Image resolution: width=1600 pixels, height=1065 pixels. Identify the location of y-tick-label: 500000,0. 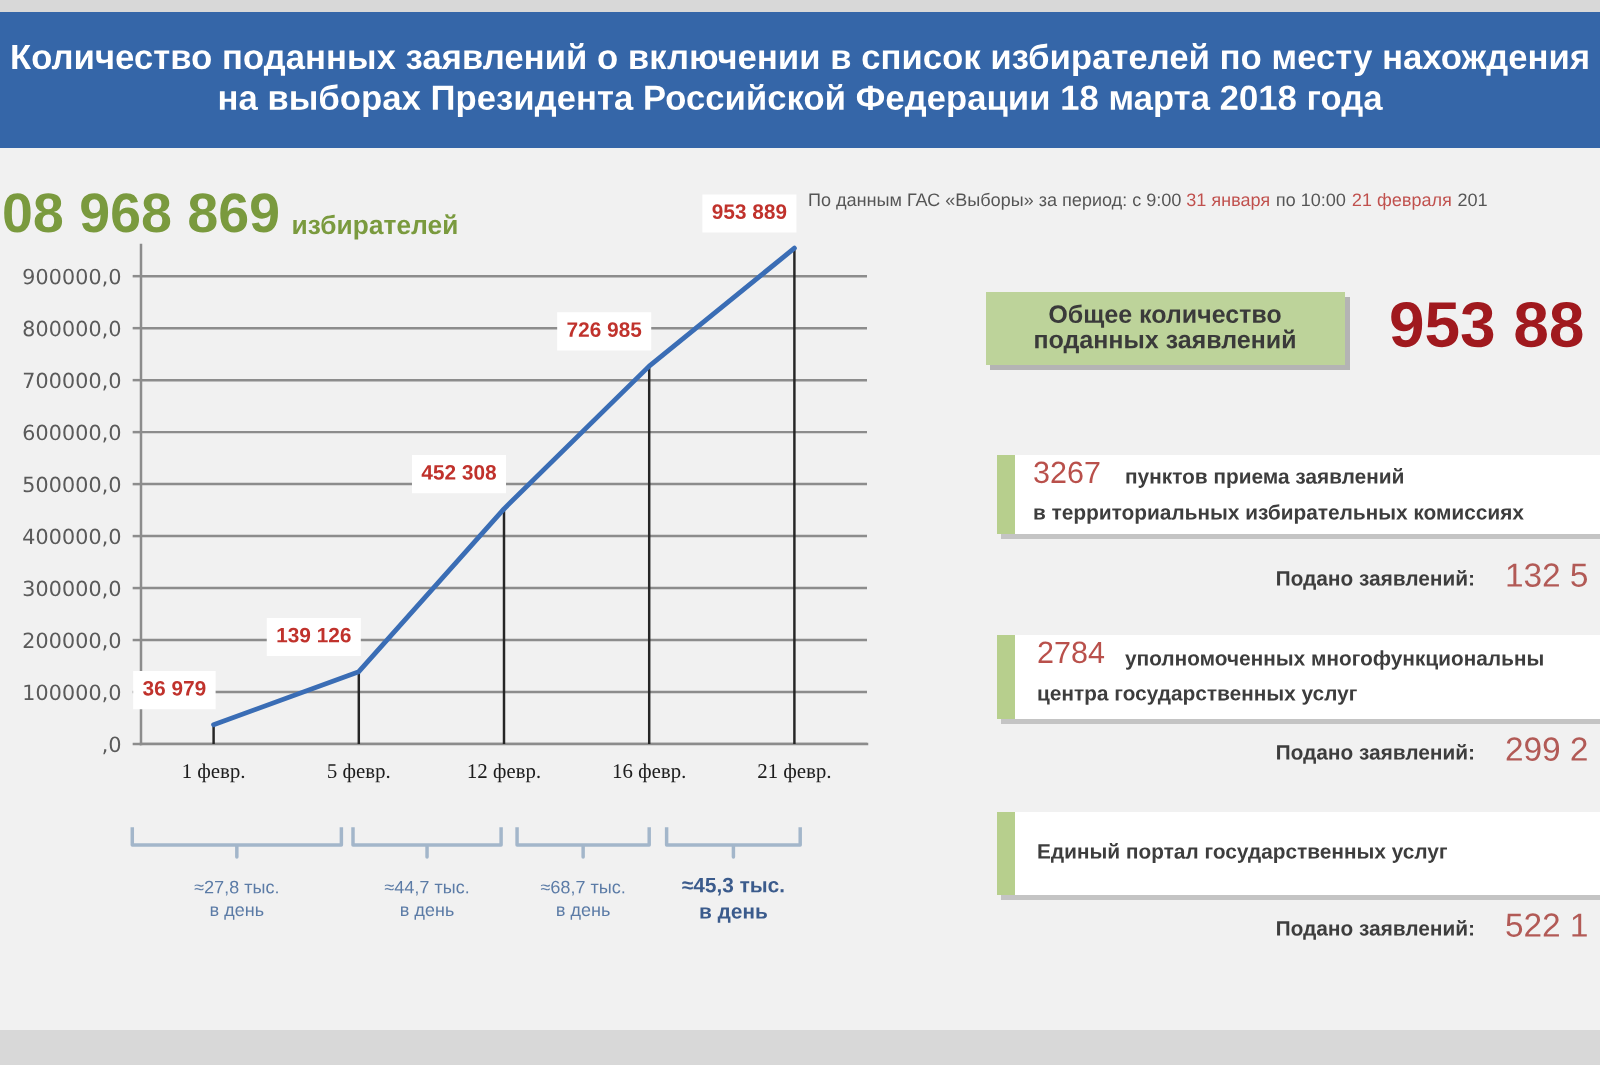
(72, 485).